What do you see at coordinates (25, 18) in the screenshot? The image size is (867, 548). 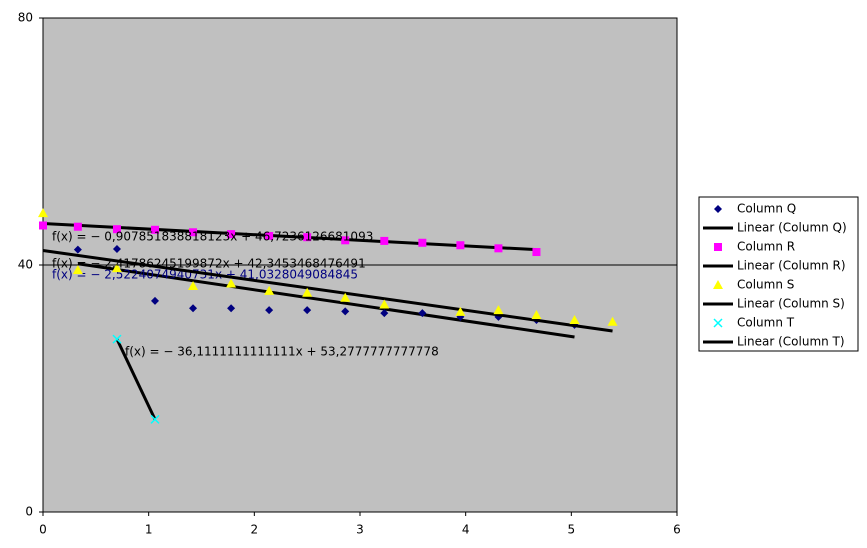 I see `y-tick-label: 80` at bounding box center [25, 18].